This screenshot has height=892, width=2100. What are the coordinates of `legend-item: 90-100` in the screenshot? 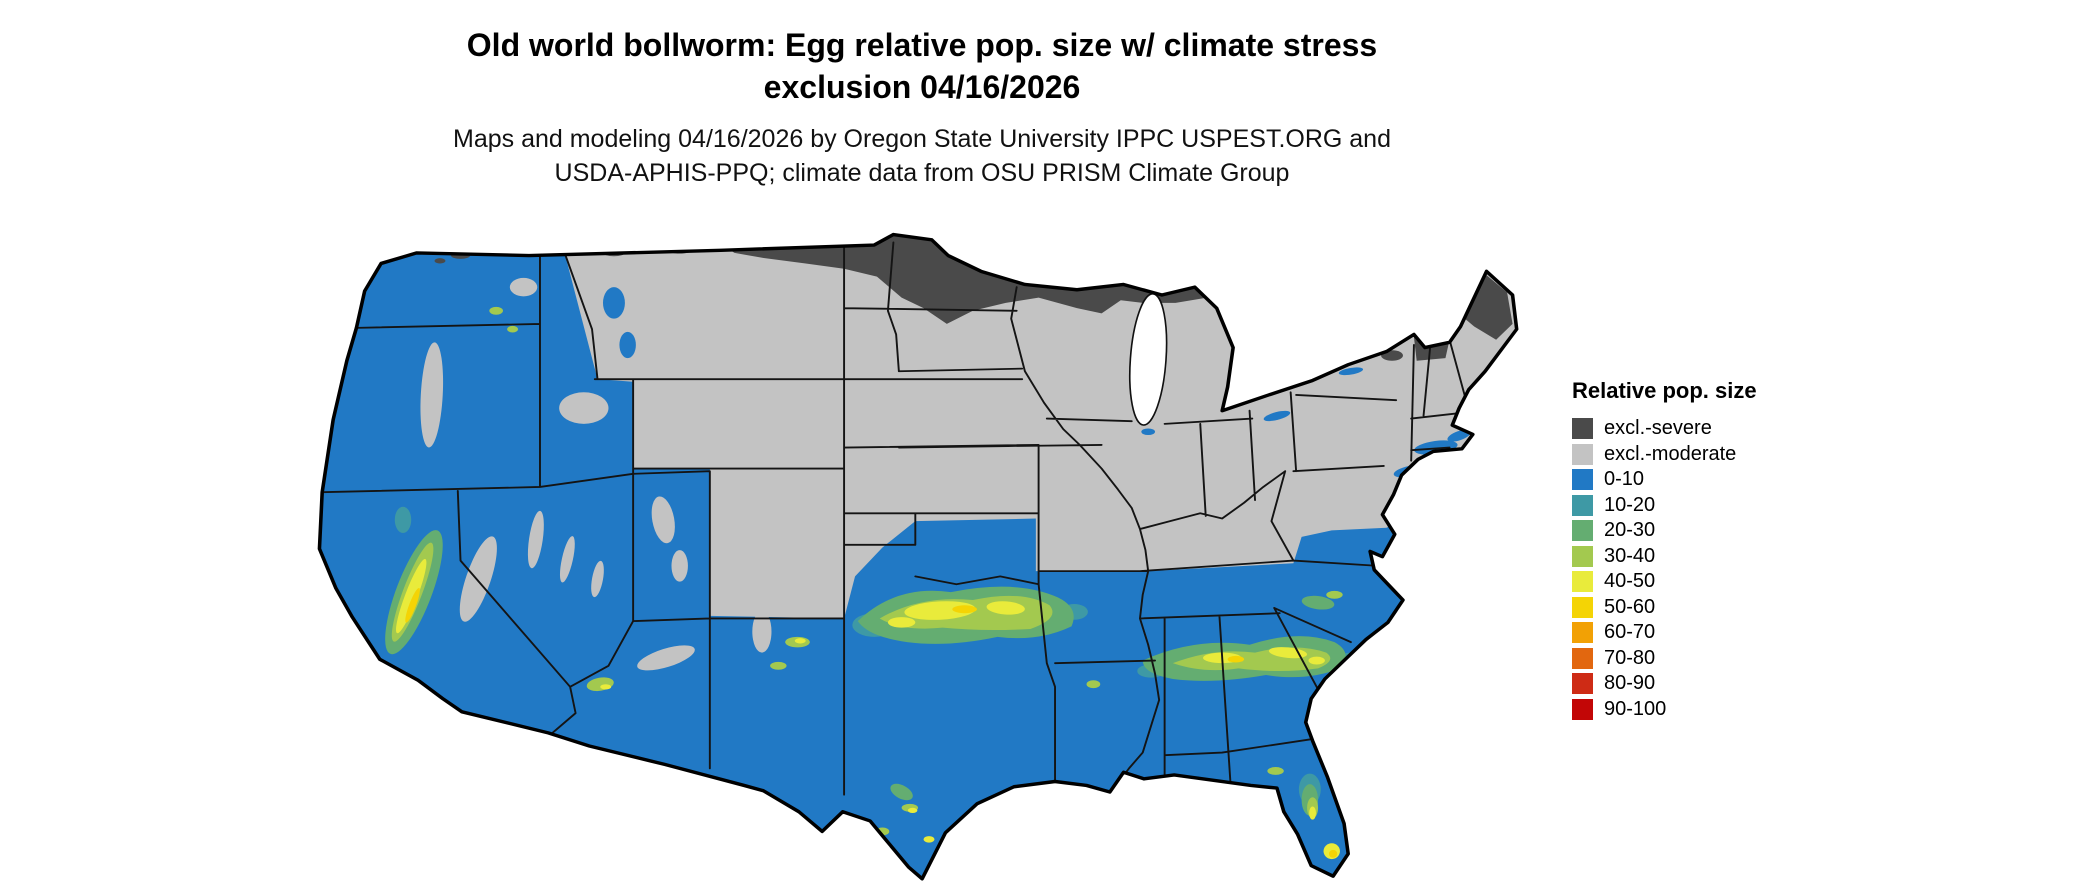 It's located at (1702, 710).